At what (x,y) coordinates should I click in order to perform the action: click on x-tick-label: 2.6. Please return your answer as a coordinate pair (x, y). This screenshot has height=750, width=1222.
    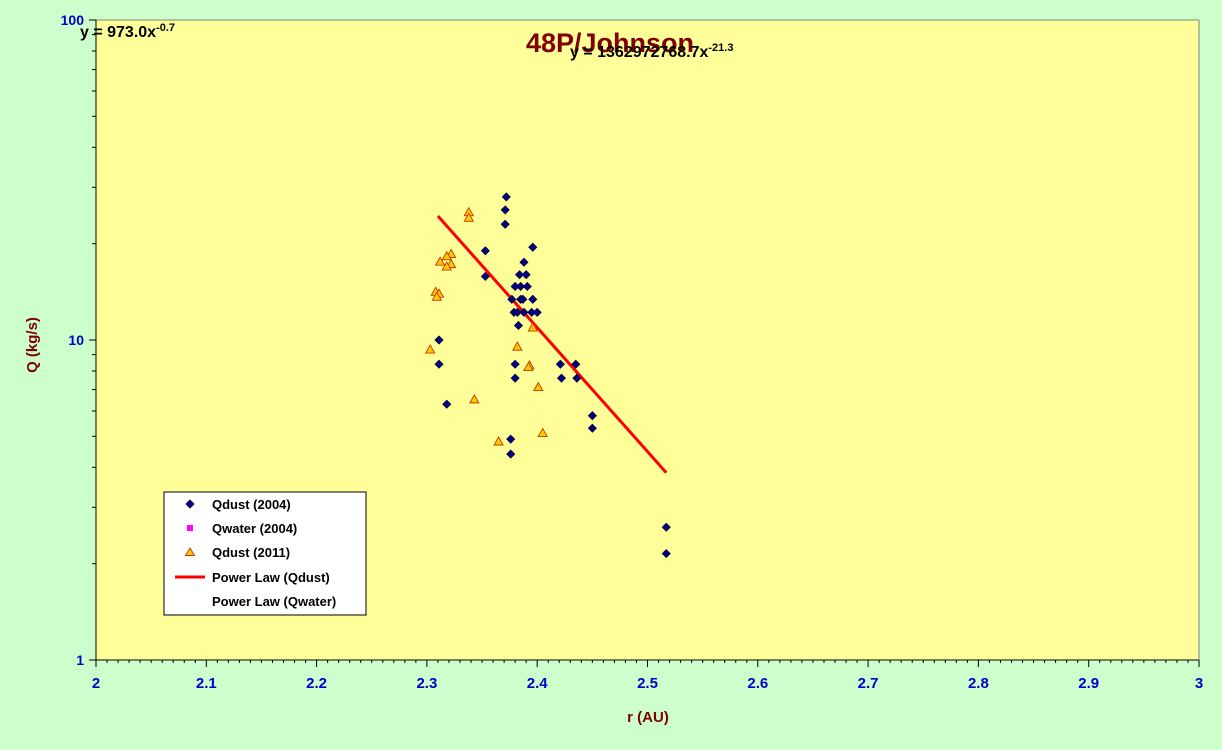
    Looking at the image, I should click on (757, 683).